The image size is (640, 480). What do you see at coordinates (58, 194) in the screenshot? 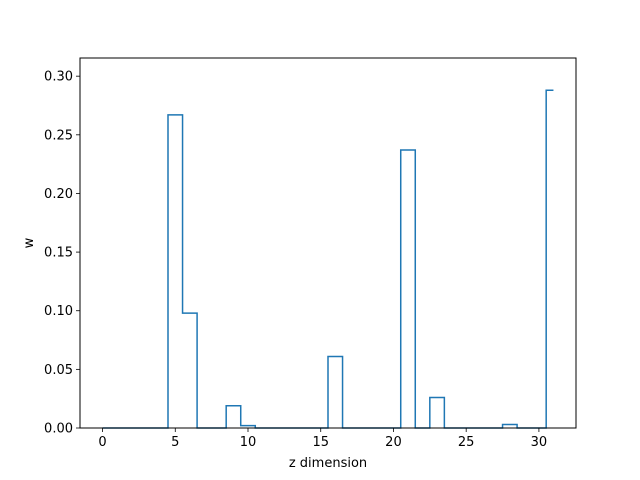
I see `y-tick-label: 0.20` at bounding box center [58, 194].